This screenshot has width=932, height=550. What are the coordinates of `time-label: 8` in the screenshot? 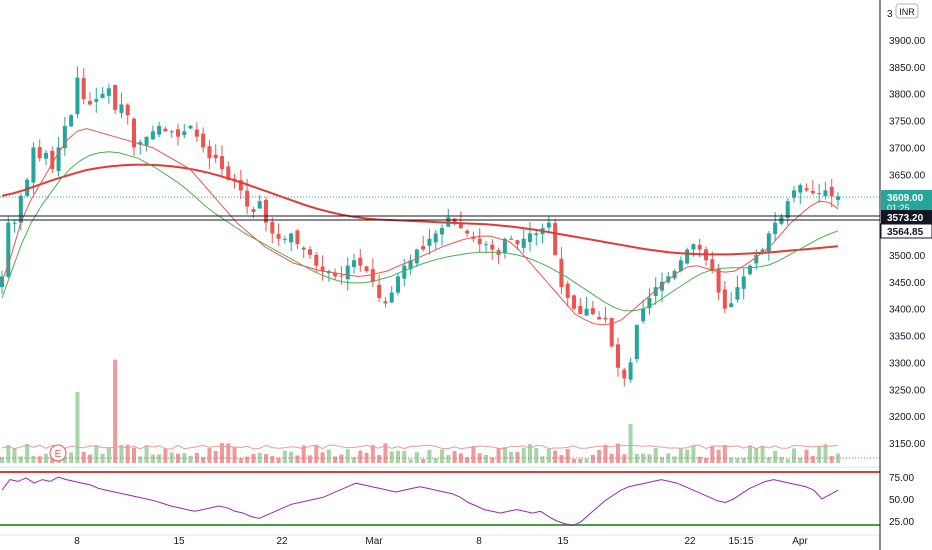 It's located at (77, 541).